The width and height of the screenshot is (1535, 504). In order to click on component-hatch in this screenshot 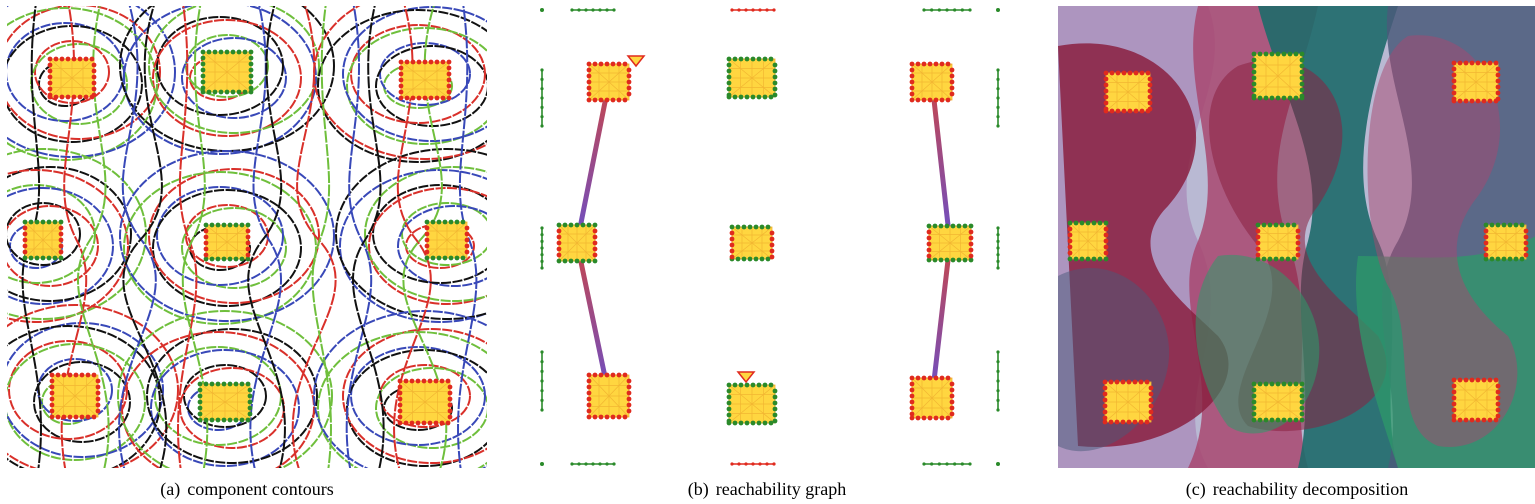, I will do `click(43, 240)`.